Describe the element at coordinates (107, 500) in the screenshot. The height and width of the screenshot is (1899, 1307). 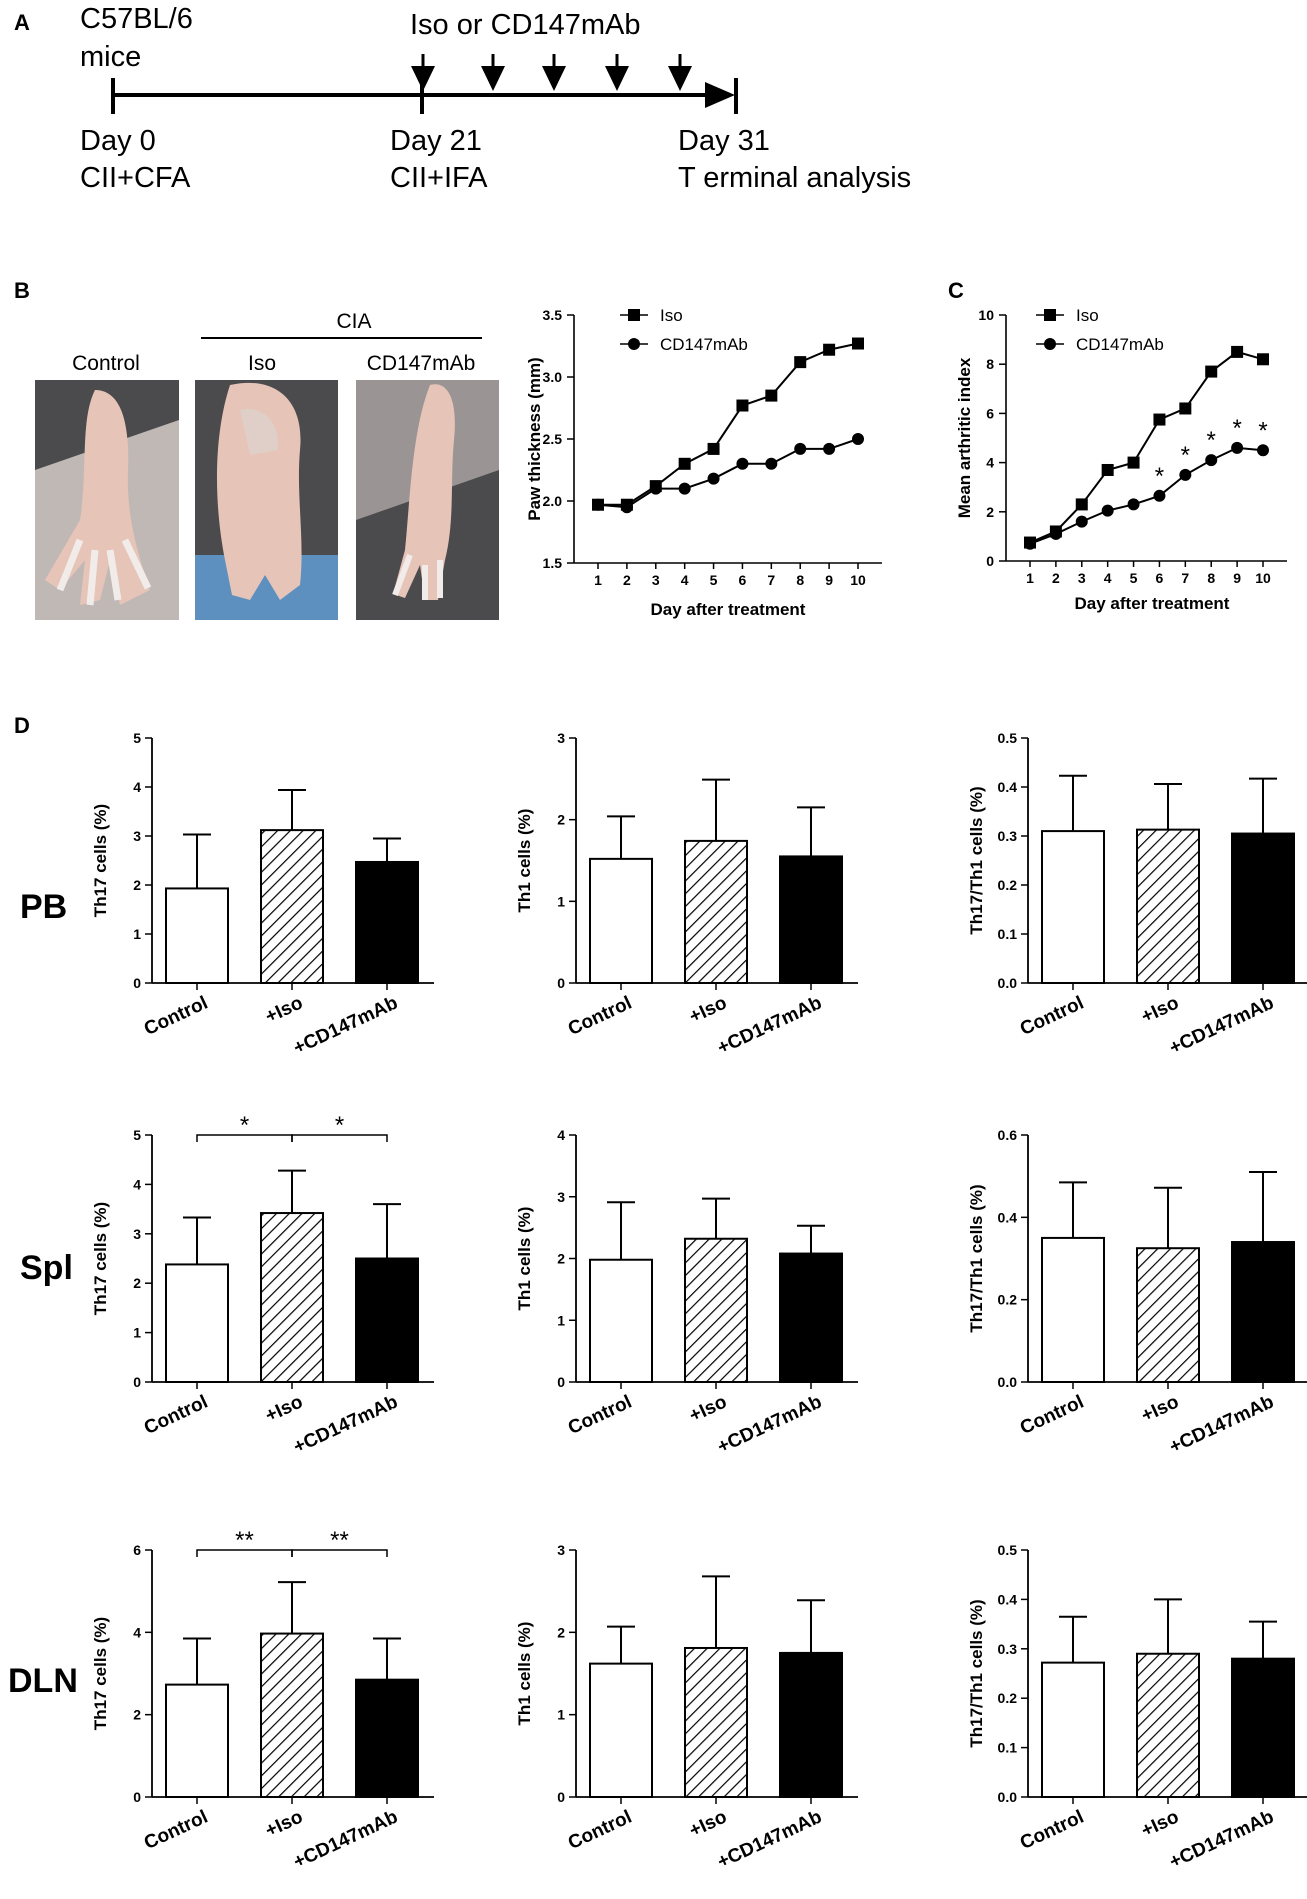
I see `photo-control` at that location.